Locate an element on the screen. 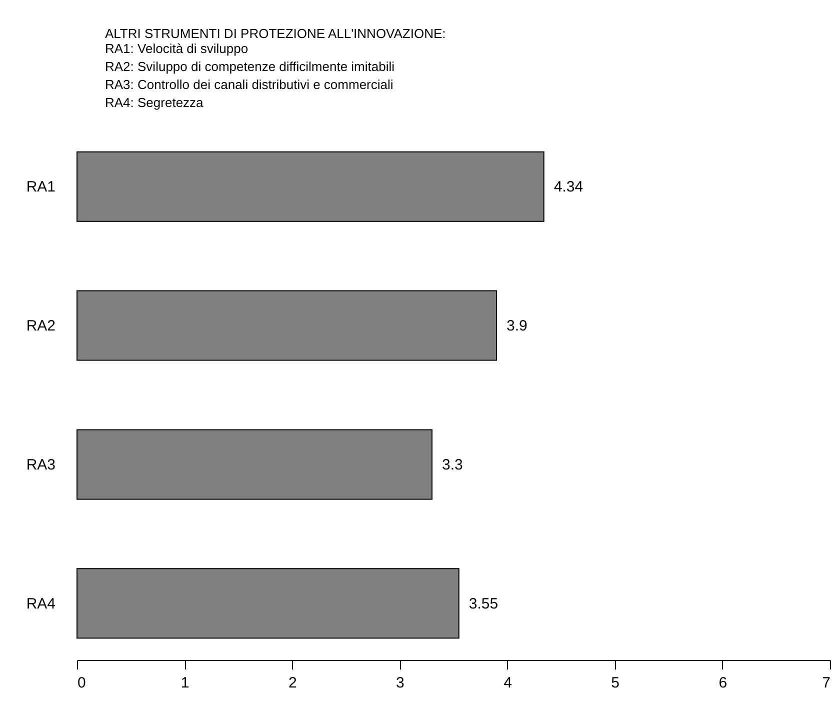 This screenshot has height=717, width=838. y-tick-label: RA2 is located at coordinates (41, 326).